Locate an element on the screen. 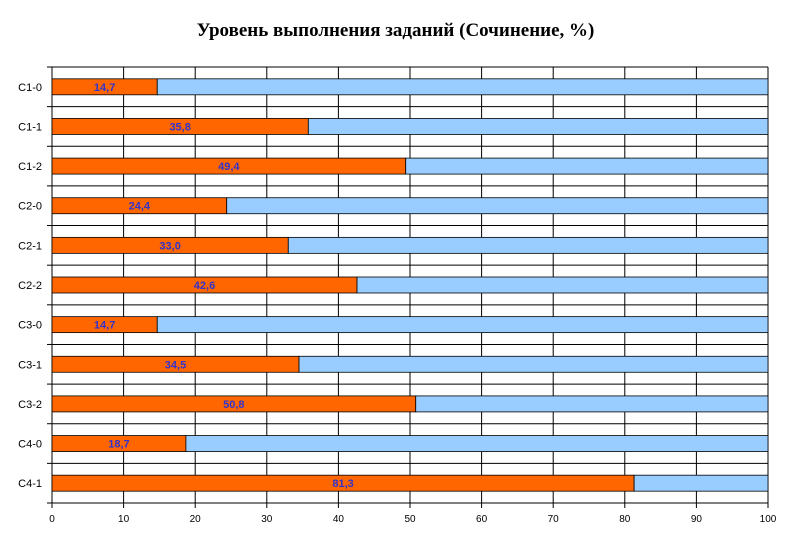 This screenshot has height=541, width=791. category-label: С4-0 is located at coordinates (30, 445).